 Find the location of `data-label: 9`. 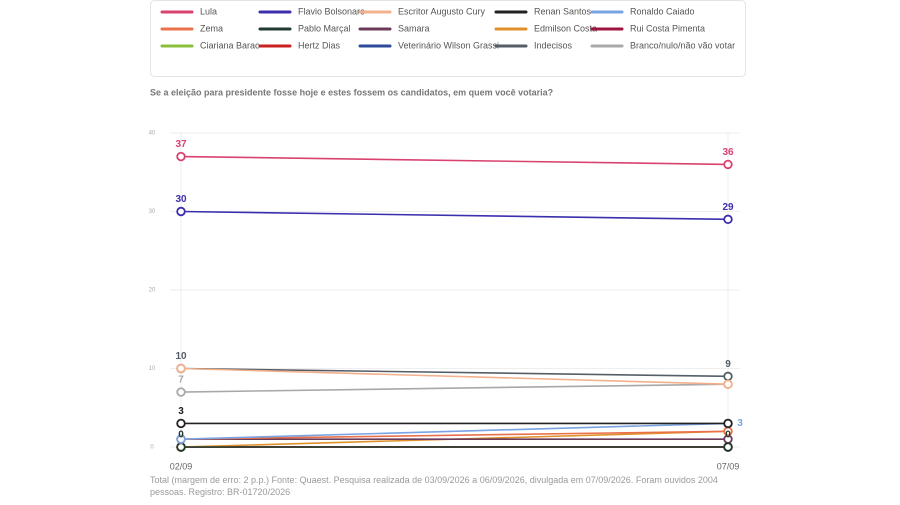

data-label: 9 is located at coordinates (728, 364).